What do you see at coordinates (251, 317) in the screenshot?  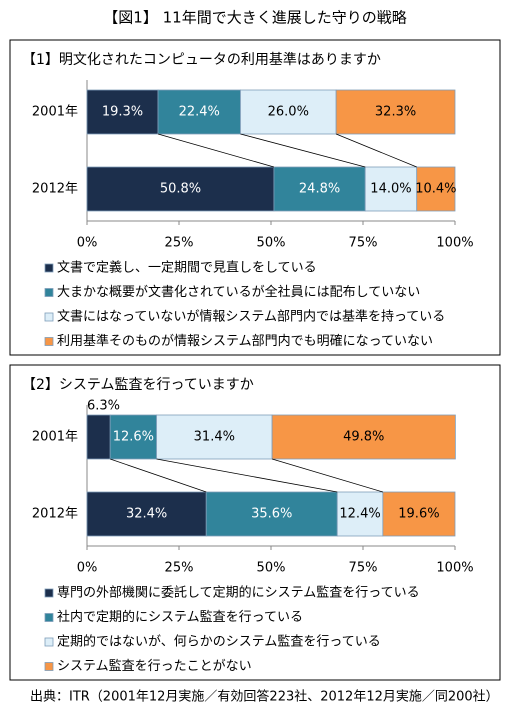 I see `legend-label: 文書にはなっていないが情報システム部門内では基準を持っている` at bounding box center [251, 317].